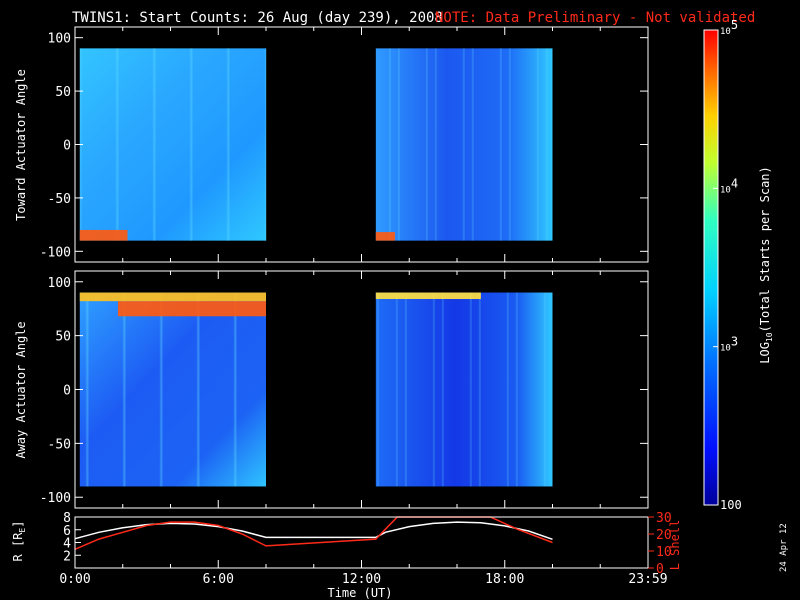  What do you see at coordinates (74, 579) in the screenshot?
I see `x-tick-label: 0:00` at bounding box center [74, 579].